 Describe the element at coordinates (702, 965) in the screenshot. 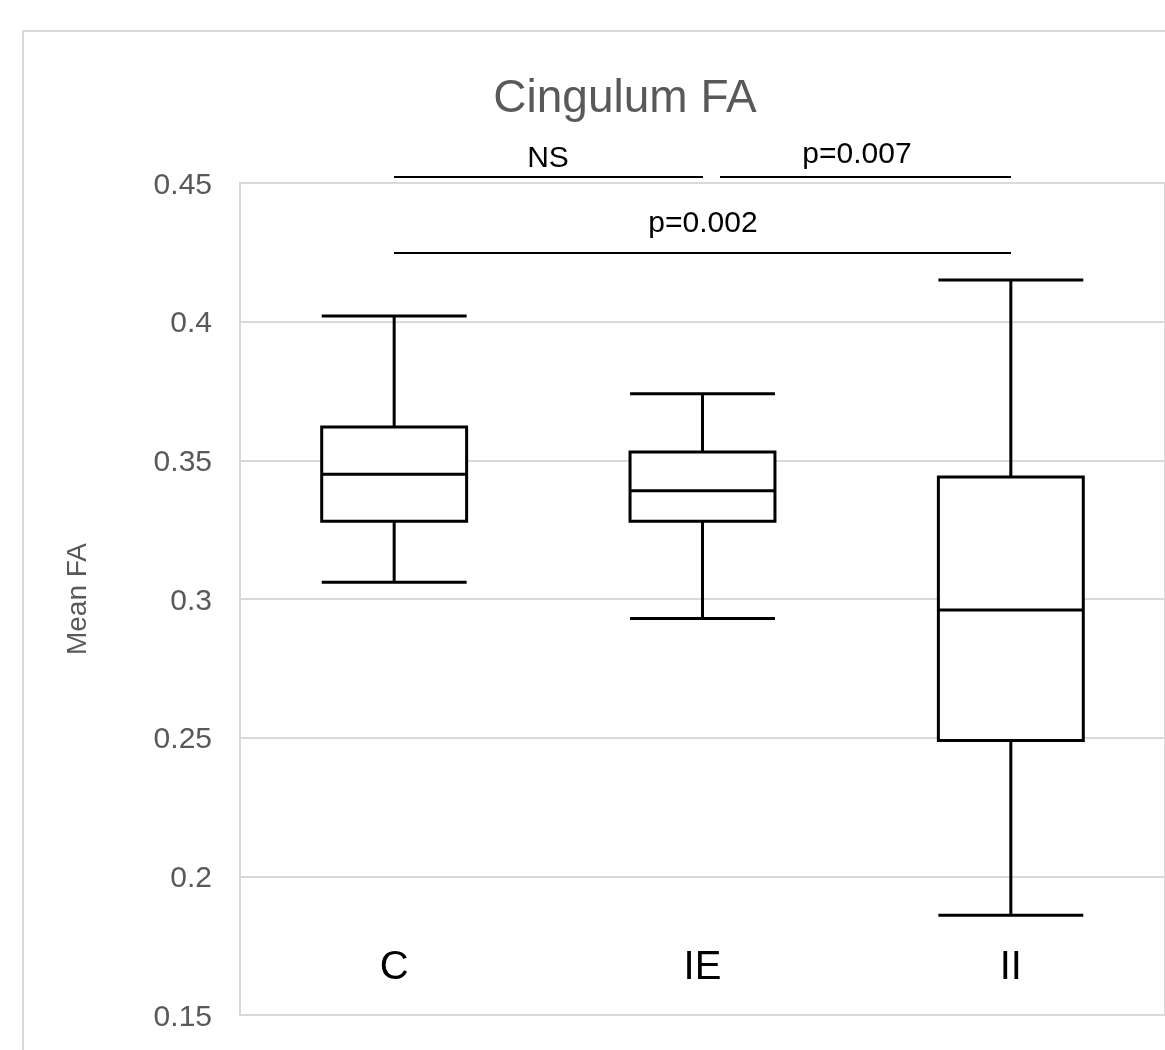

I see `x-tick-label: IE` at that location.